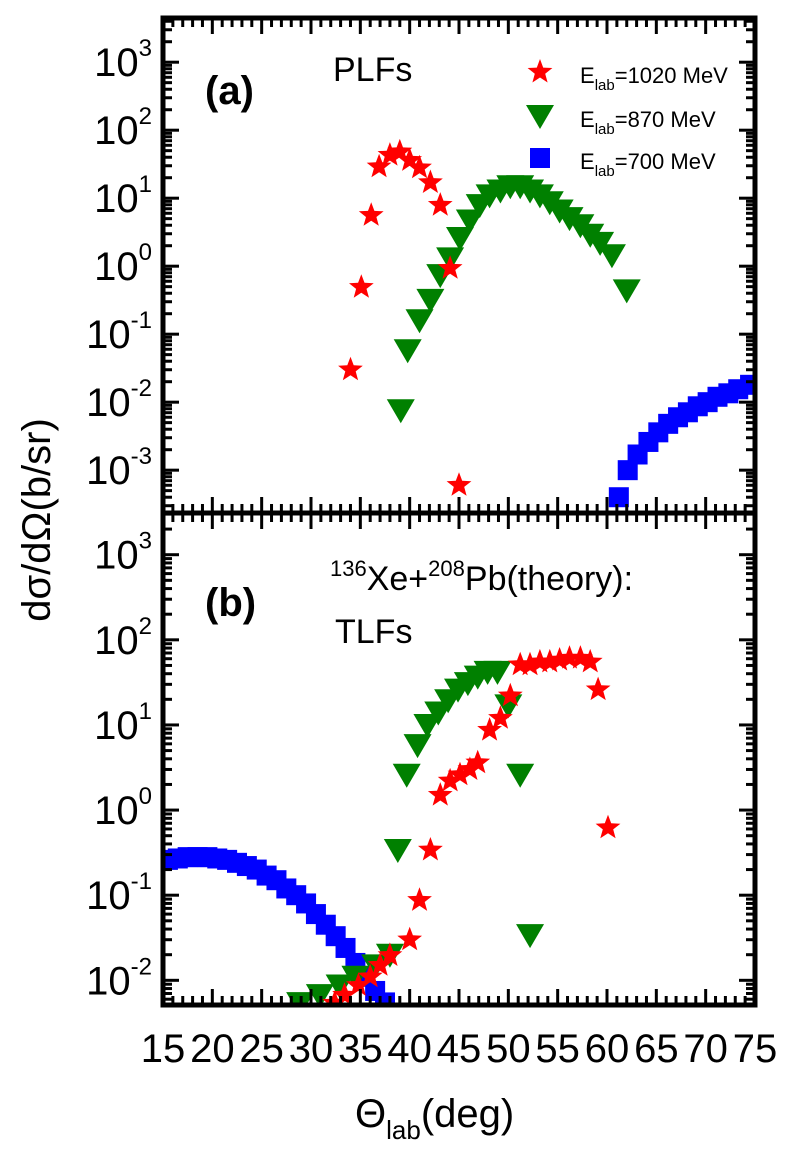 The image size is (792, 1165). I want to click on y-tick-label: 10⁻³, so click(119, 468).